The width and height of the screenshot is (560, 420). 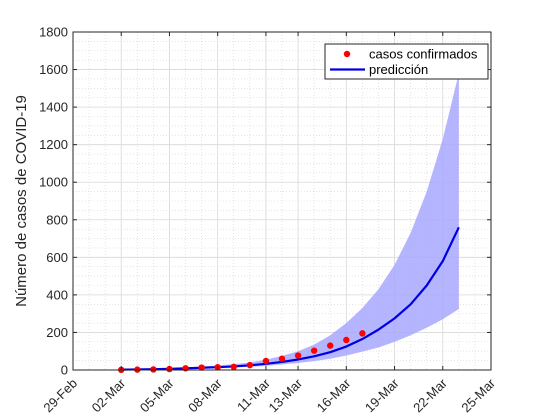 What do you see at coordinates (53, 107) in the screenshot?
I see `y-tick-label: 1400` at bounding box center [53, 107].